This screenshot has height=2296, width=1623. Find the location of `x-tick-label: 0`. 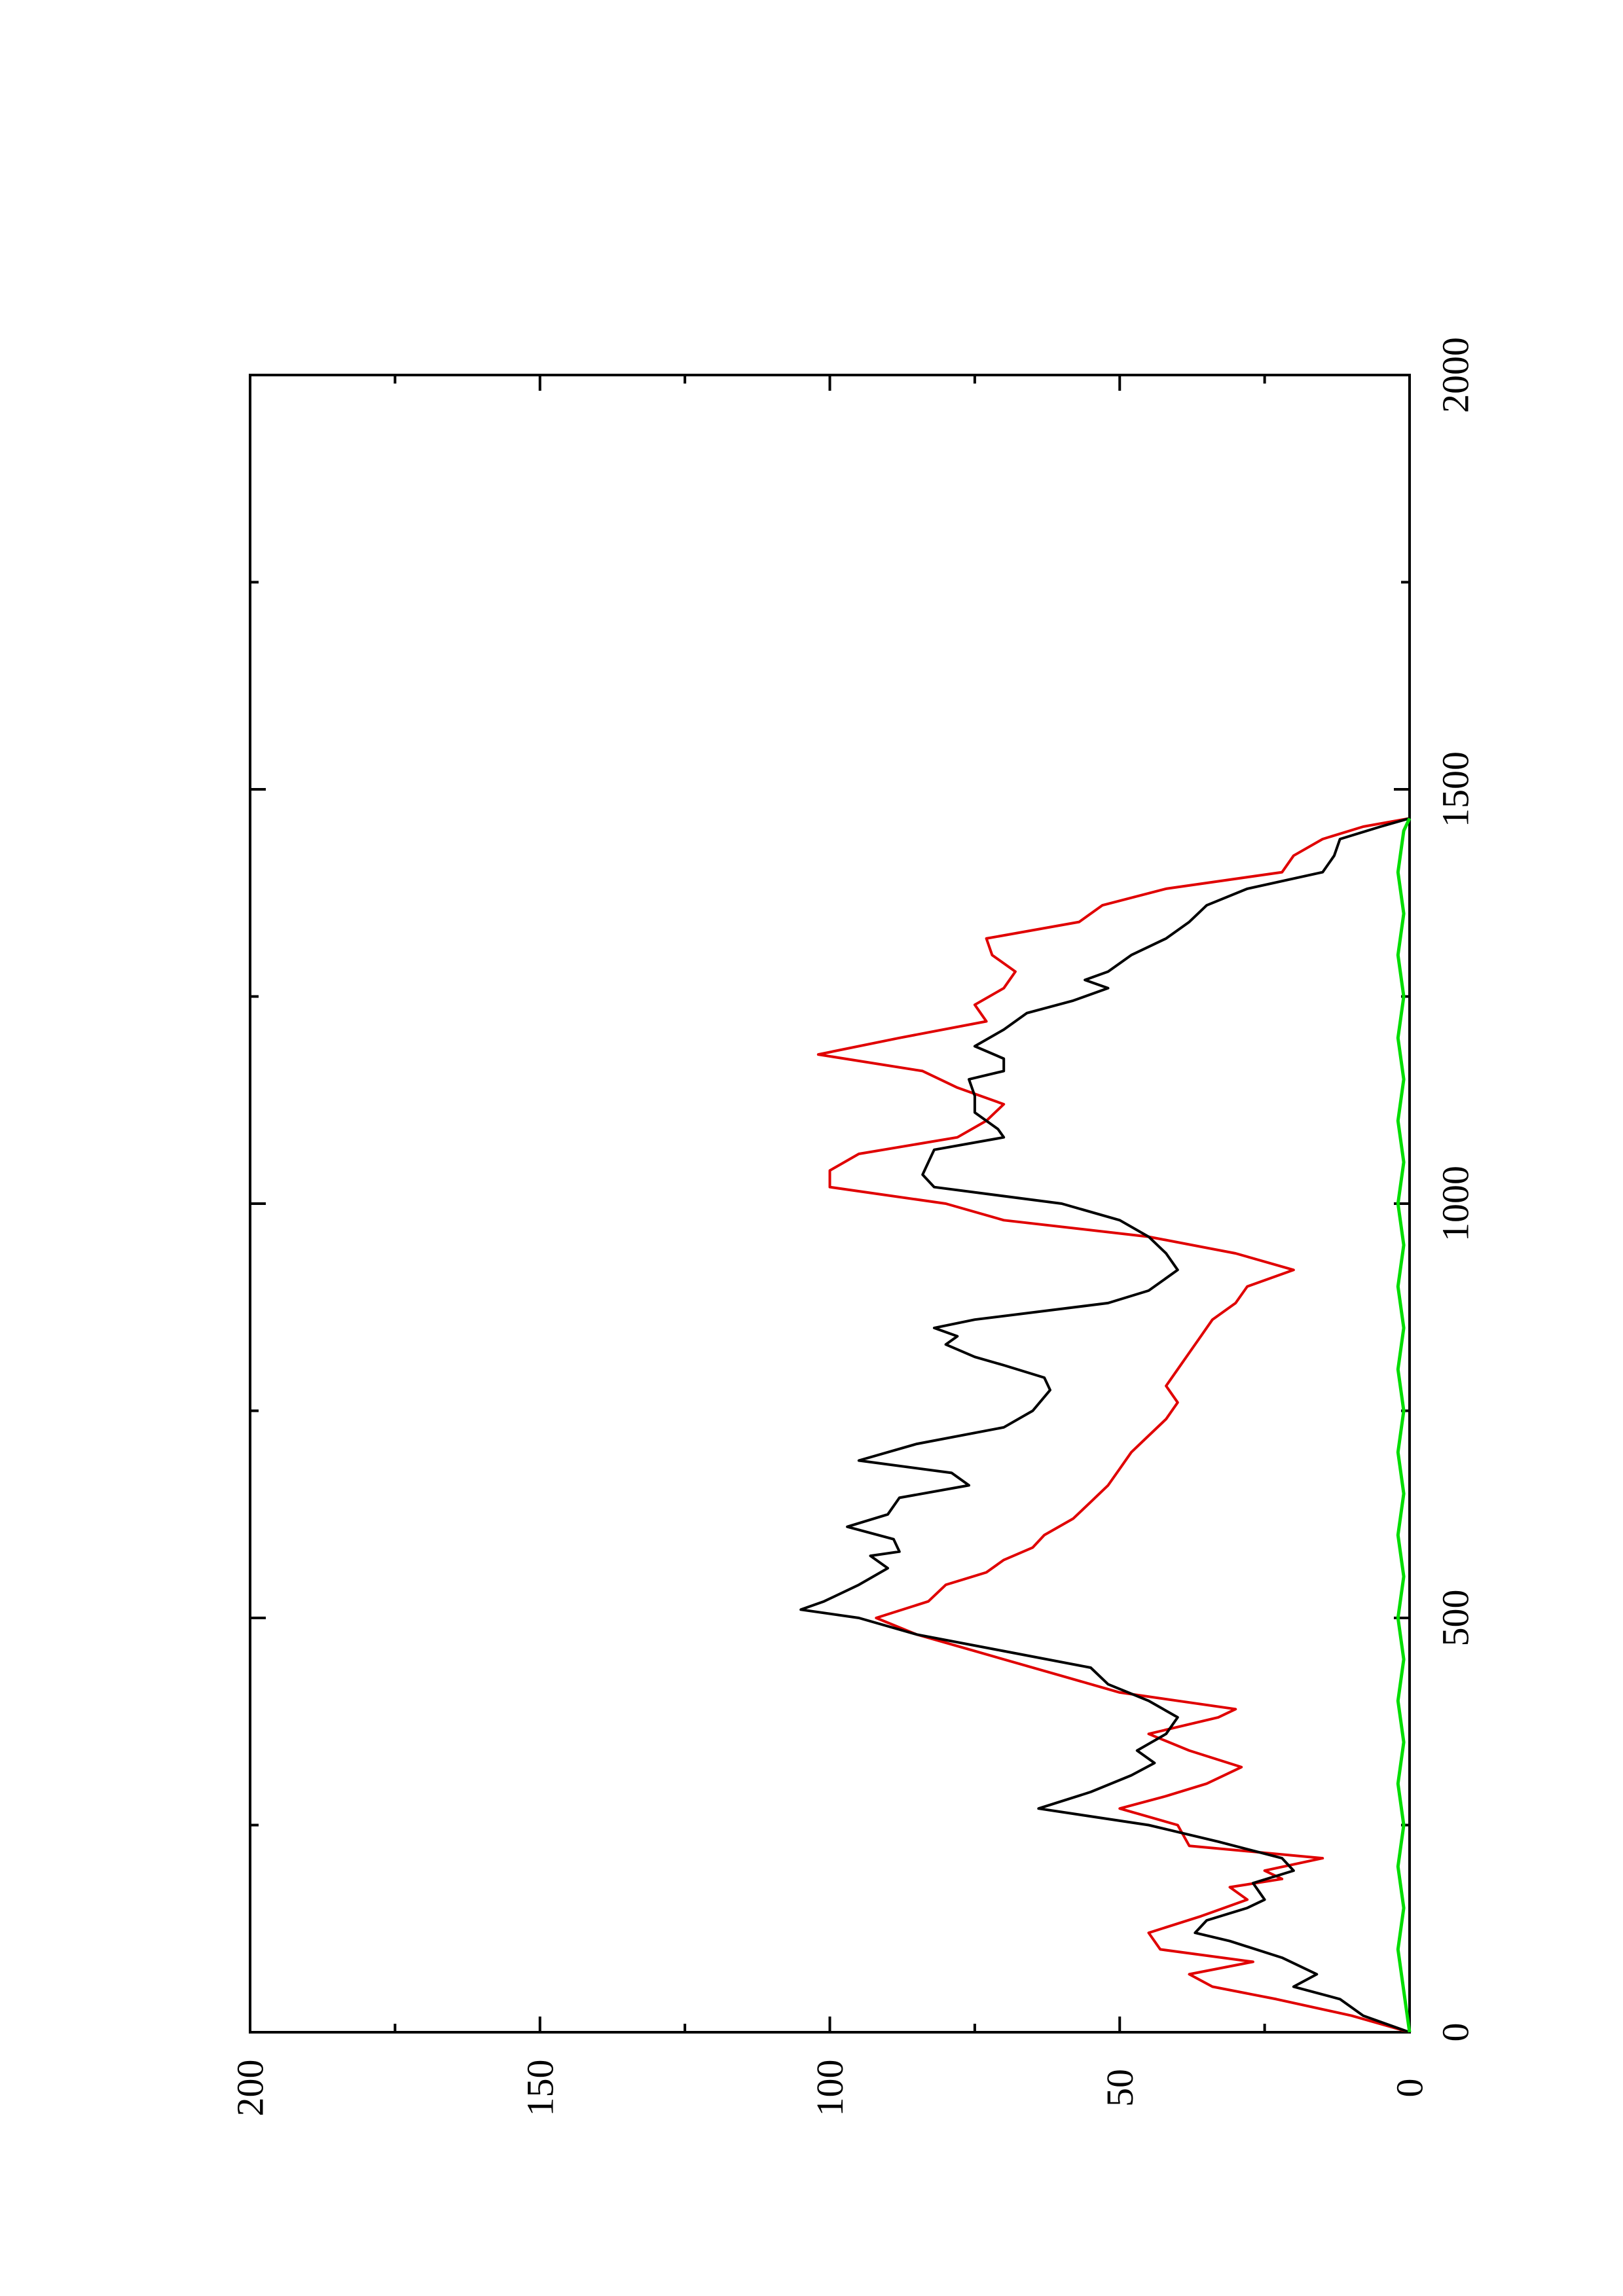

x-tick-label: 0 is located at coordinates (1455, 2033).